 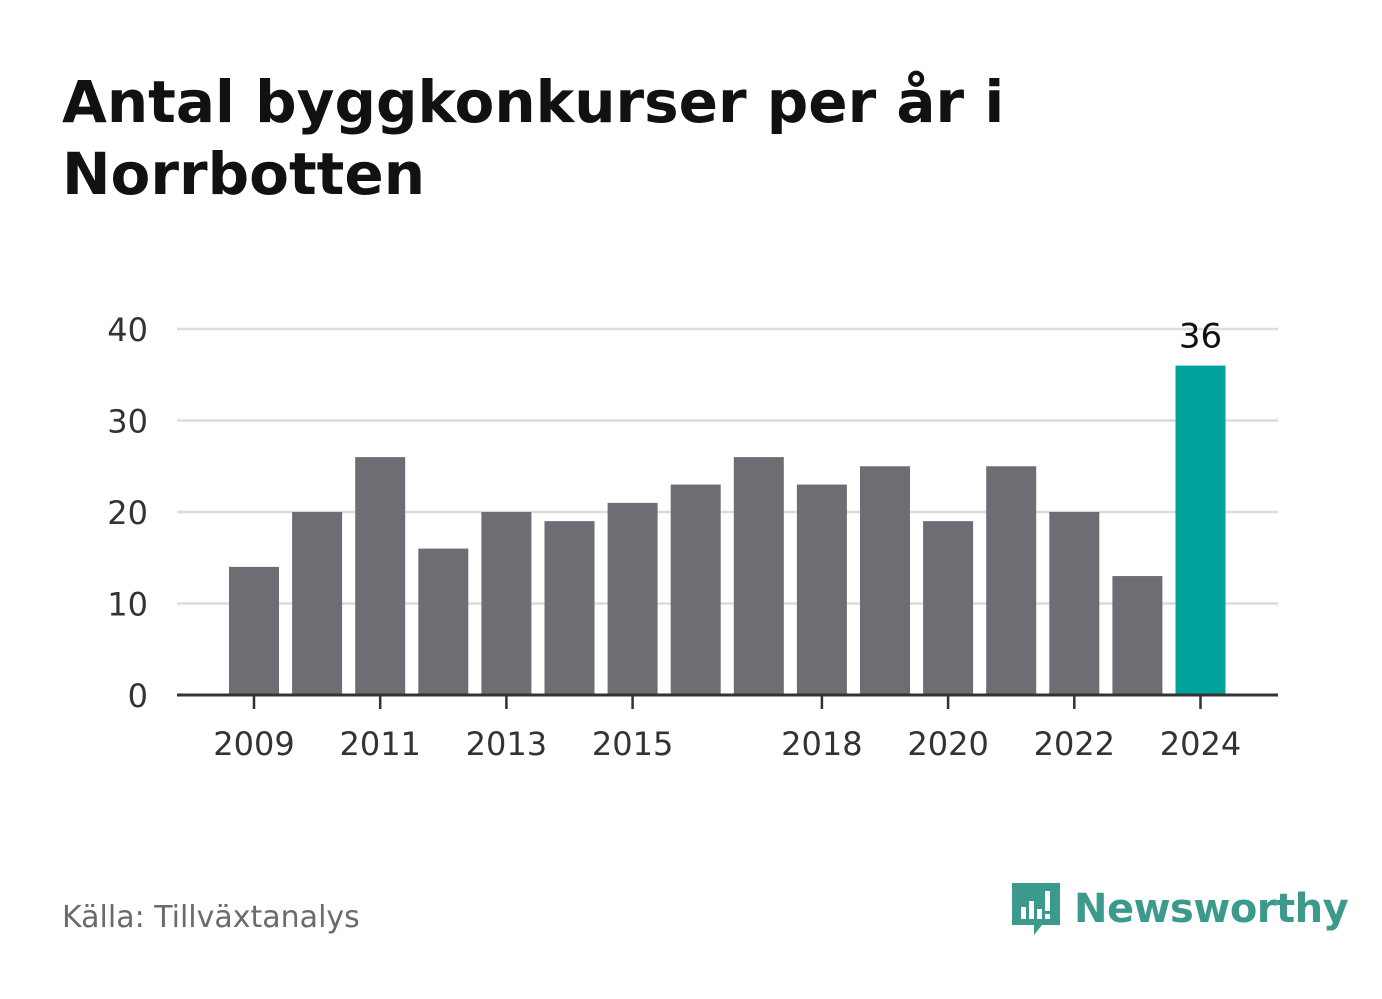 What do you see at coordinates (379, 744) in the screenshot?
I see `x-tick-label: 2011` at bounding box center [379, 744].